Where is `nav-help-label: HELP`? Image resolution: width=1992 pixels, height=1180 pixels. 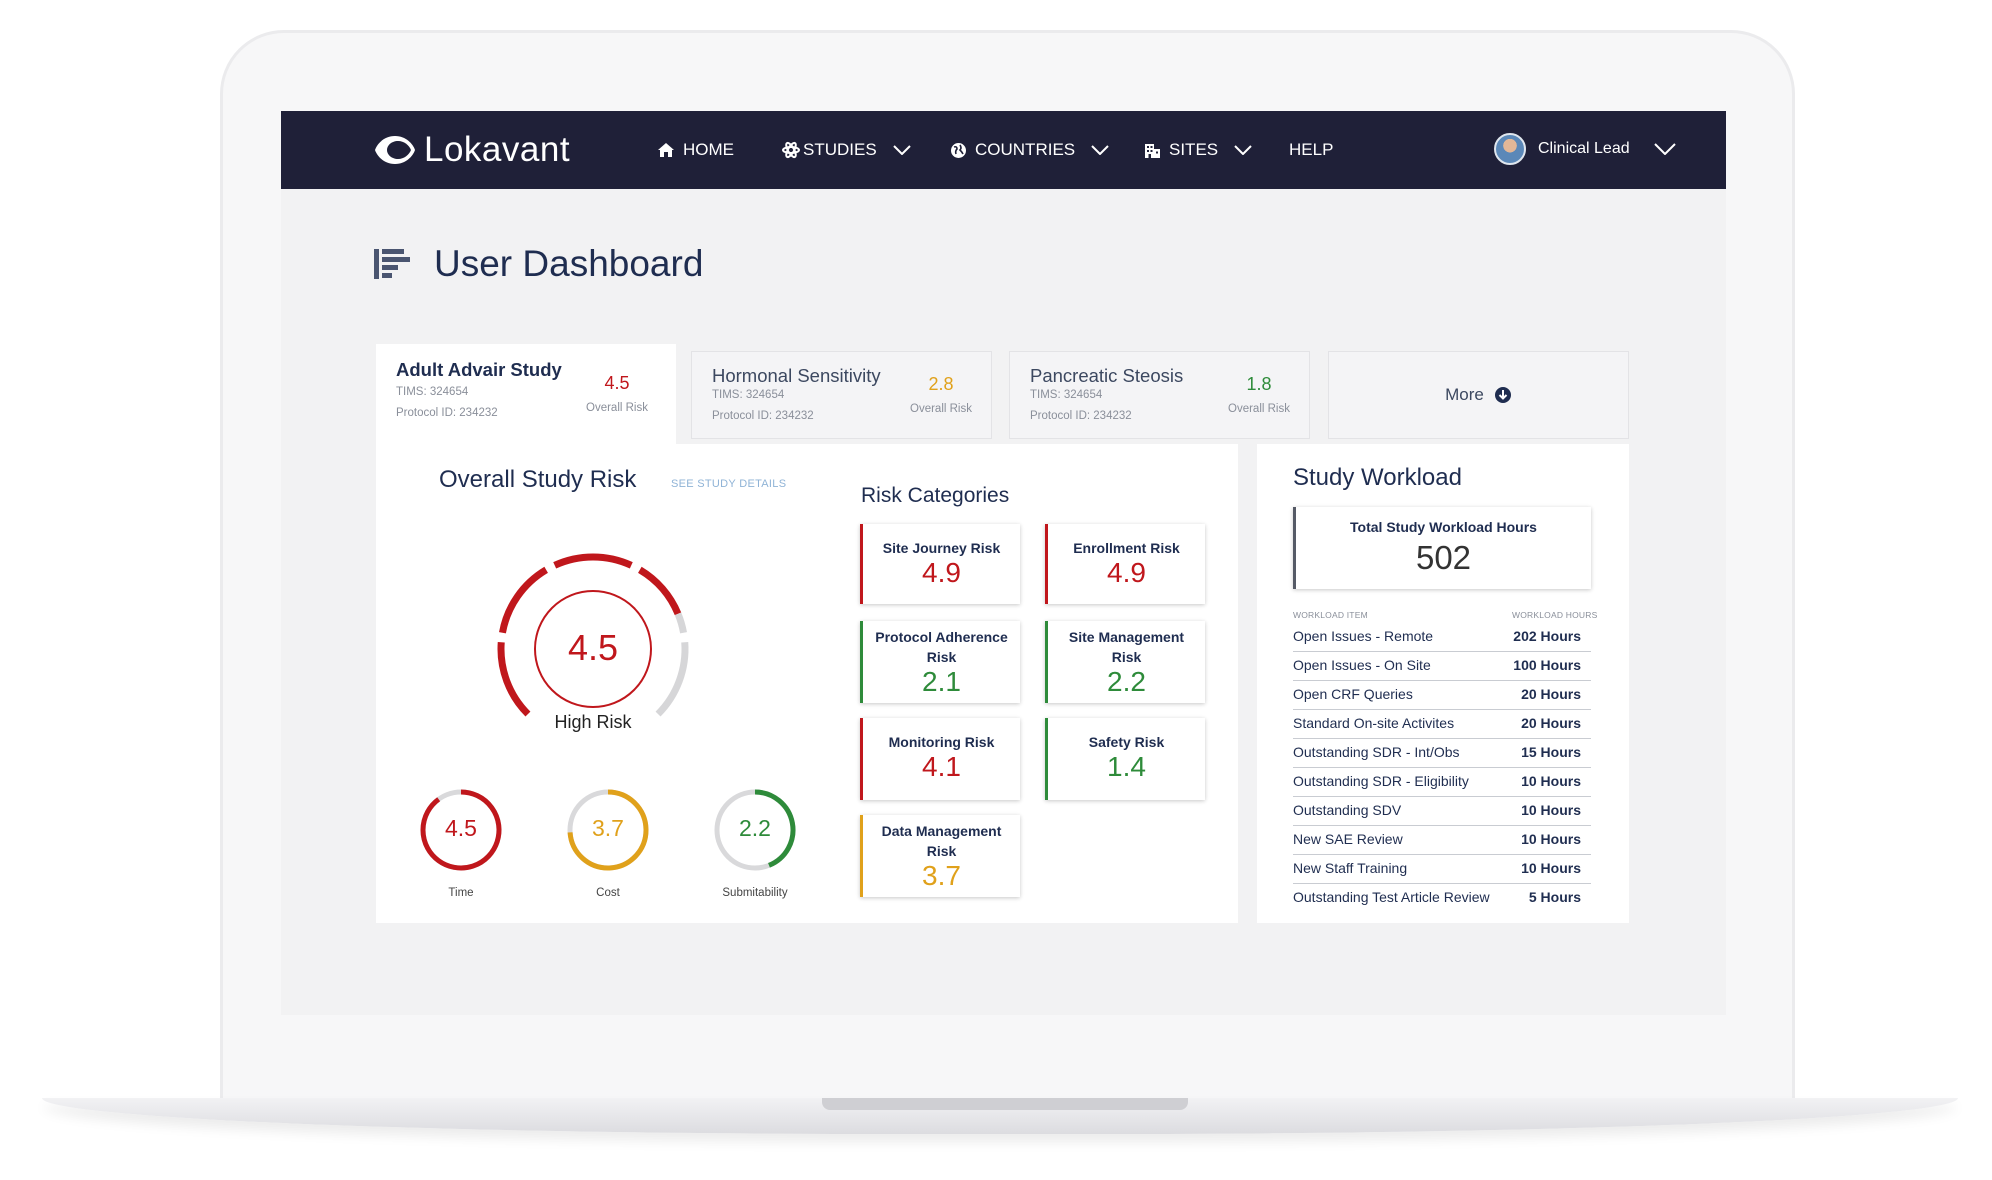 nav-help-label: HELP is located at coordinates (1311, 149).